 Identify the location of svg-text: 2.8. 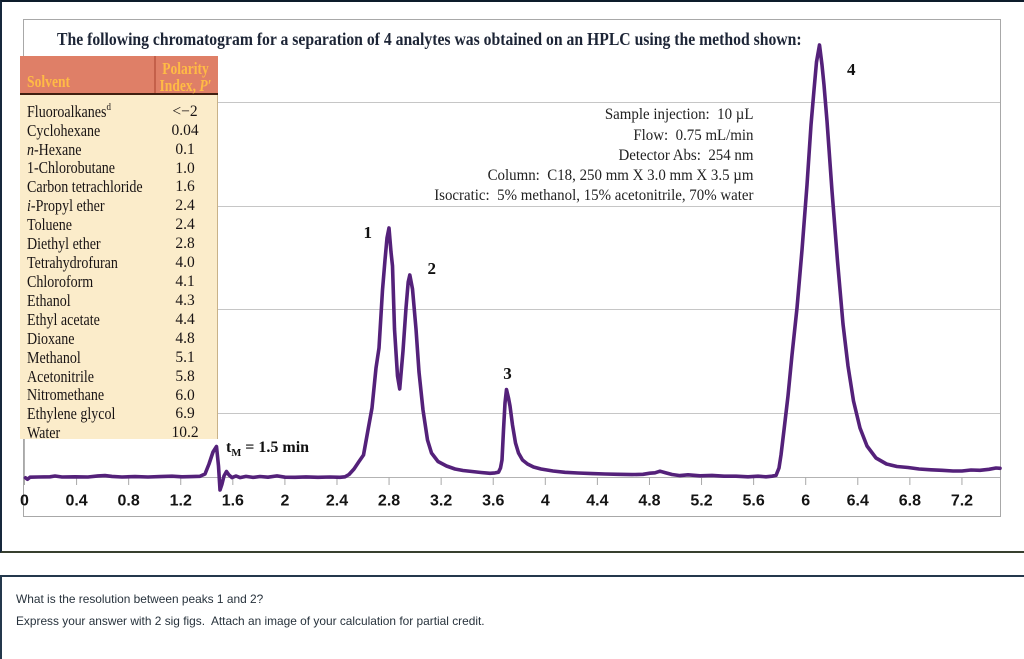
(389, 501).